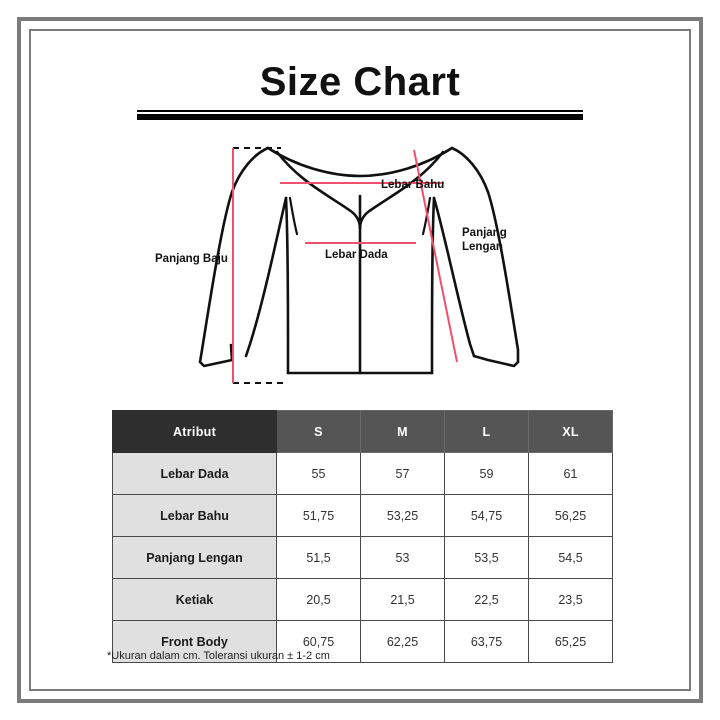  What do you see at coordinates (486, 557) in the screenshot?
I see `cell-l: 53,5` at bounding box center [486, 557].